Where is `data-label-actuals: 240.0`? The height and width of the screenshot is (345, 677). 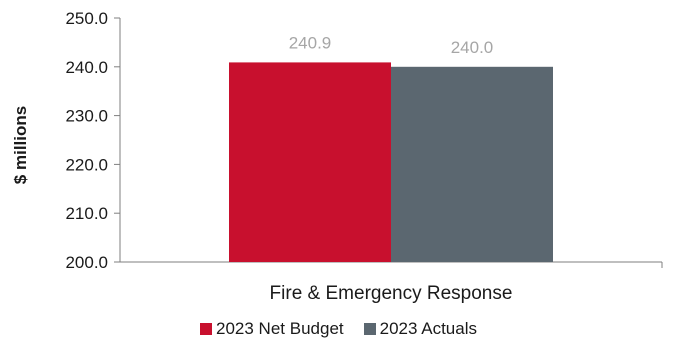
data-label-actuals: 240.0 is located at coordinates (472, 47).